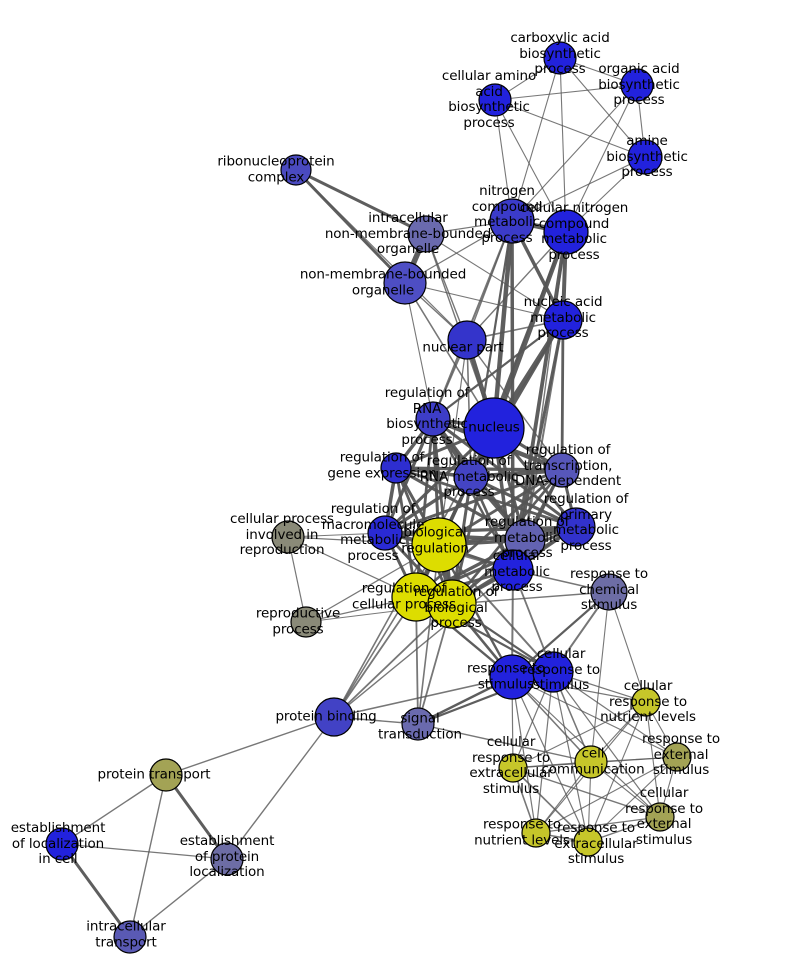  I want to click on graph-node-nuclear-part, so click(467, 340).